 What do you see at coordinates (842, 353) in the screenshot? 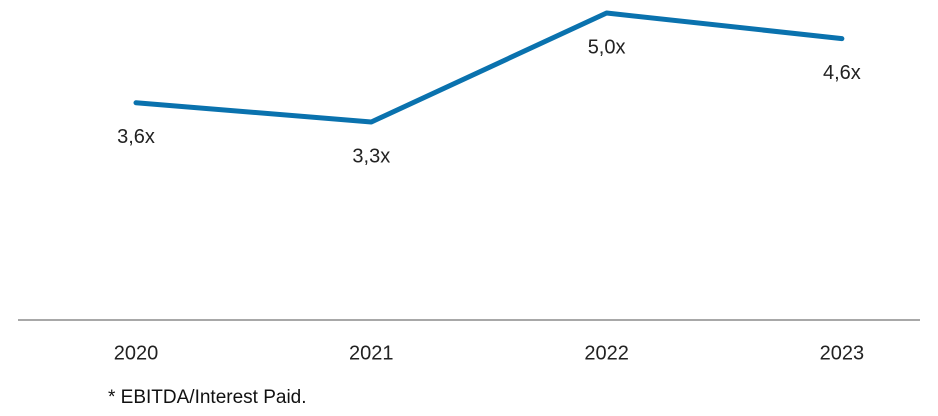
I see `x-tick-label: 2023` at bounding box center [842, 353].